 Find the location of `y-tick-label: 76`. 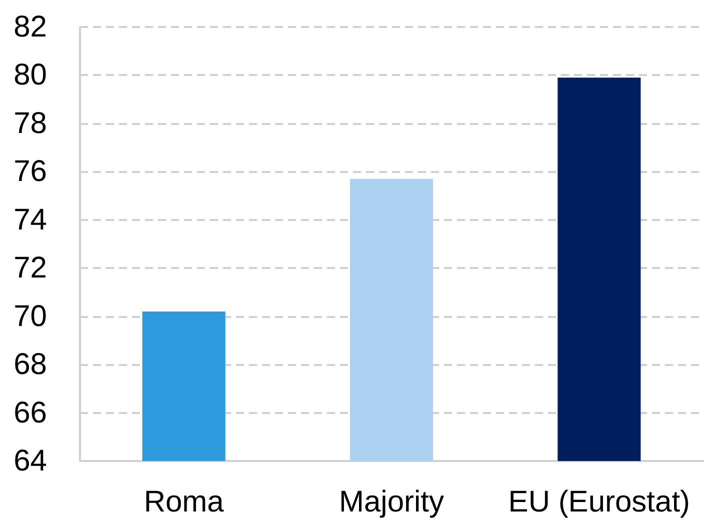

y-tick-label: 76 is located at coordinates (30, 171).